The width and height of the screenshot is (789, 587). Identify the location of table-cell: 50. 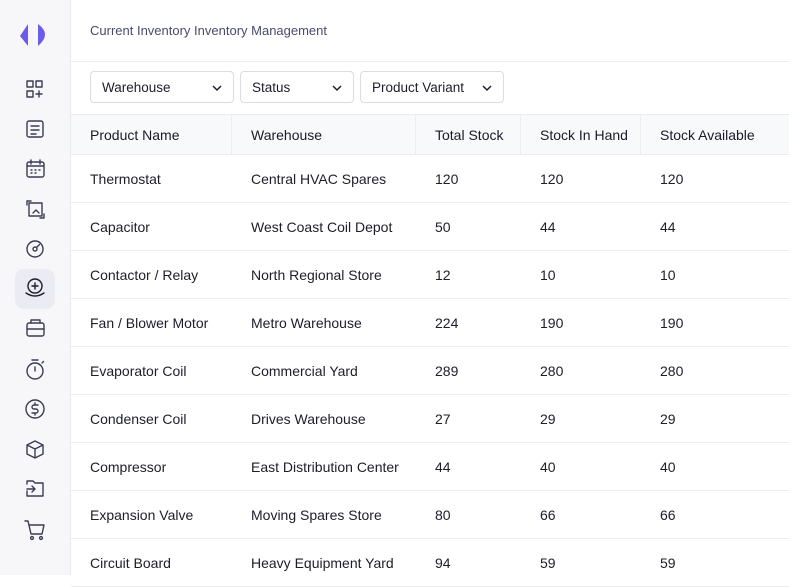
(443, 226).